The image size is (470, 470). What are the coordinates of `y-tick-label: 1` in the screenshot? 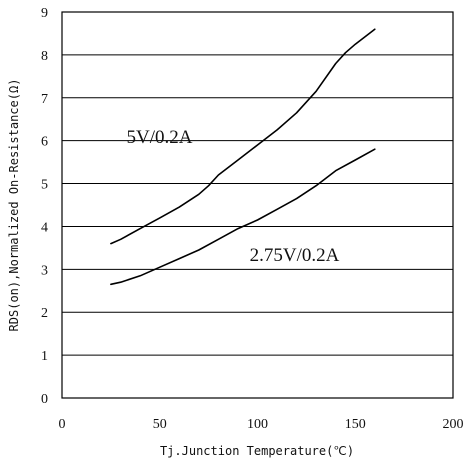 It's located at (44, 356).